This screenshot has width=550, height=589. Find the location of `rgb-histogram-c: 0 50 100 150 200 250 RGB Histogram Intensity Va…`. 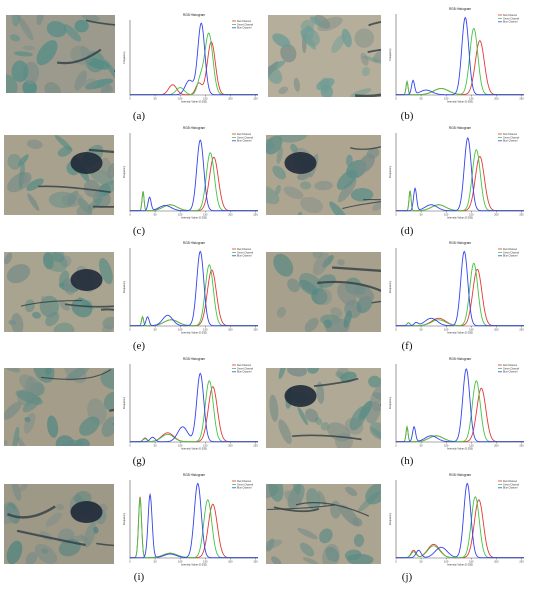

rgb-histogram-c: 0 50 100 150 200 250 RGB Histogram Intensity Va… is located at coordinates (192, 171).